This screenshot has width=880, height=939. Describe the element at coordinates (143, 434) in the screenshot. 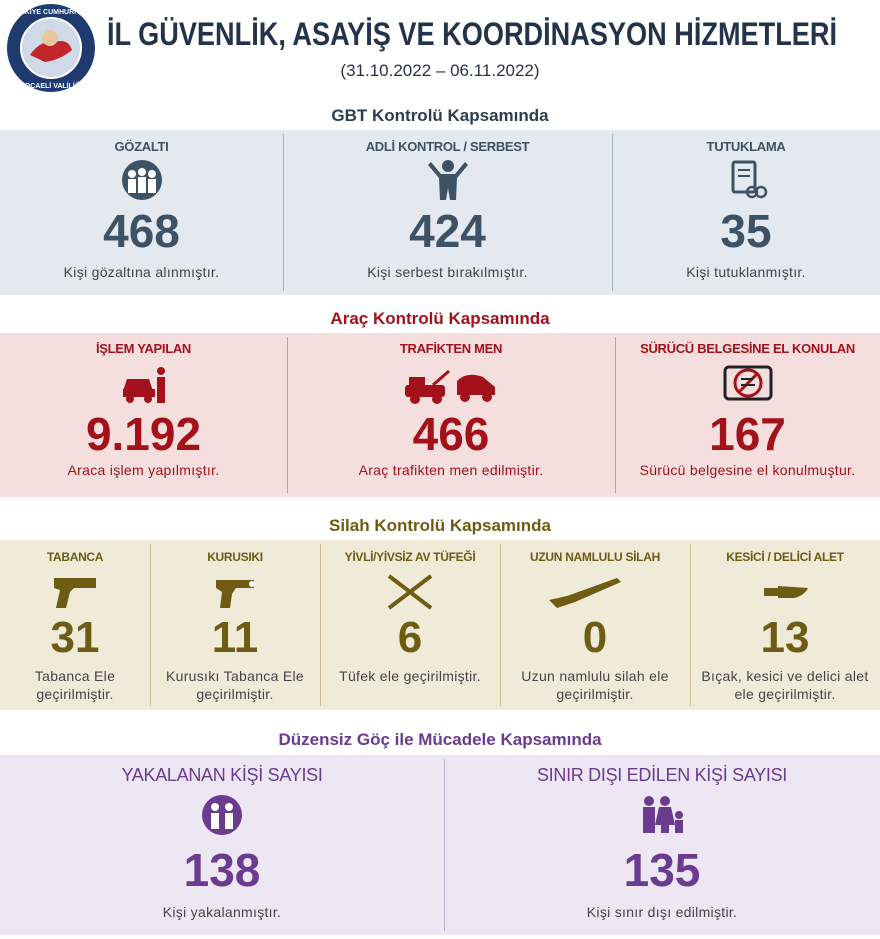

I see `item-value: 9.192` at that location.